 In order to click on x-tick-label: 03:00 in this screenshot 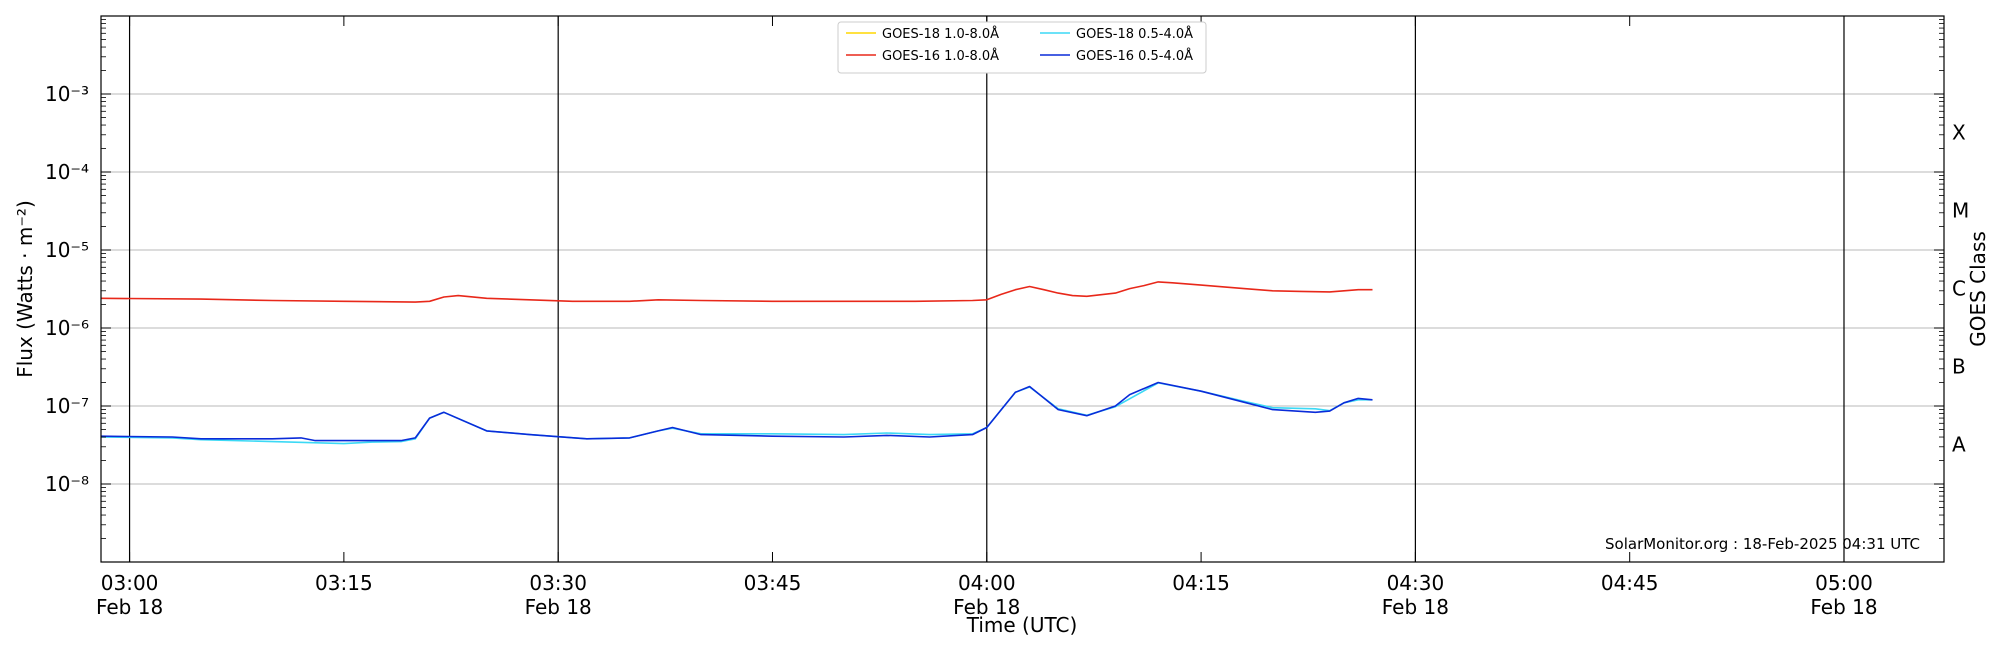, I will do `click(130, 583)`.